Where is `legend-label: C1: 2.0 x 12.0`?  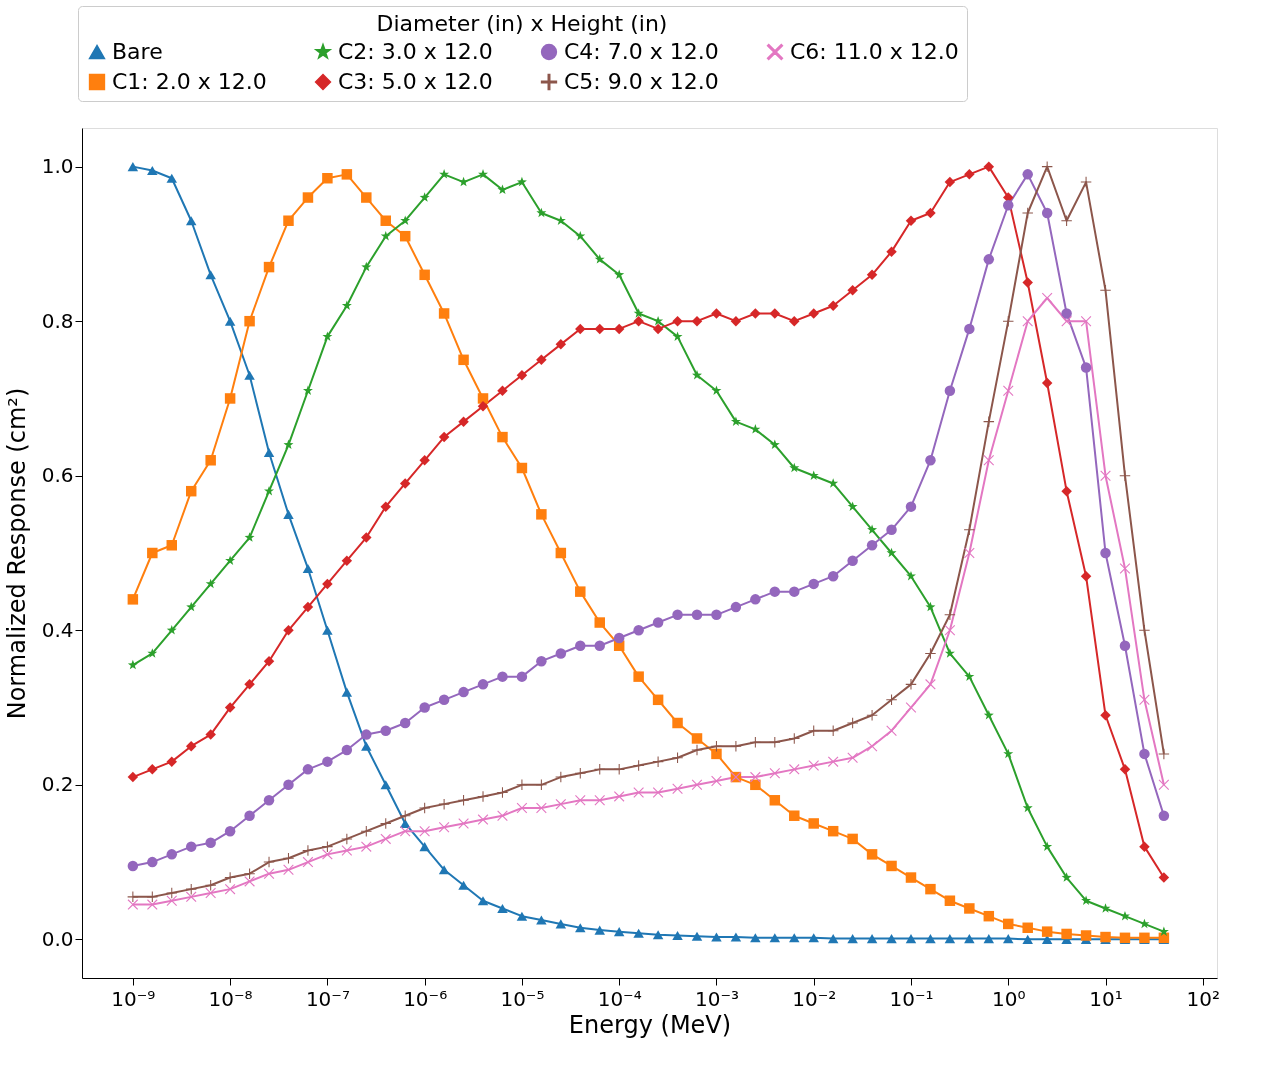
legend-label: C1: 2.0 x 12.0 is located at coordinates (189, 81).